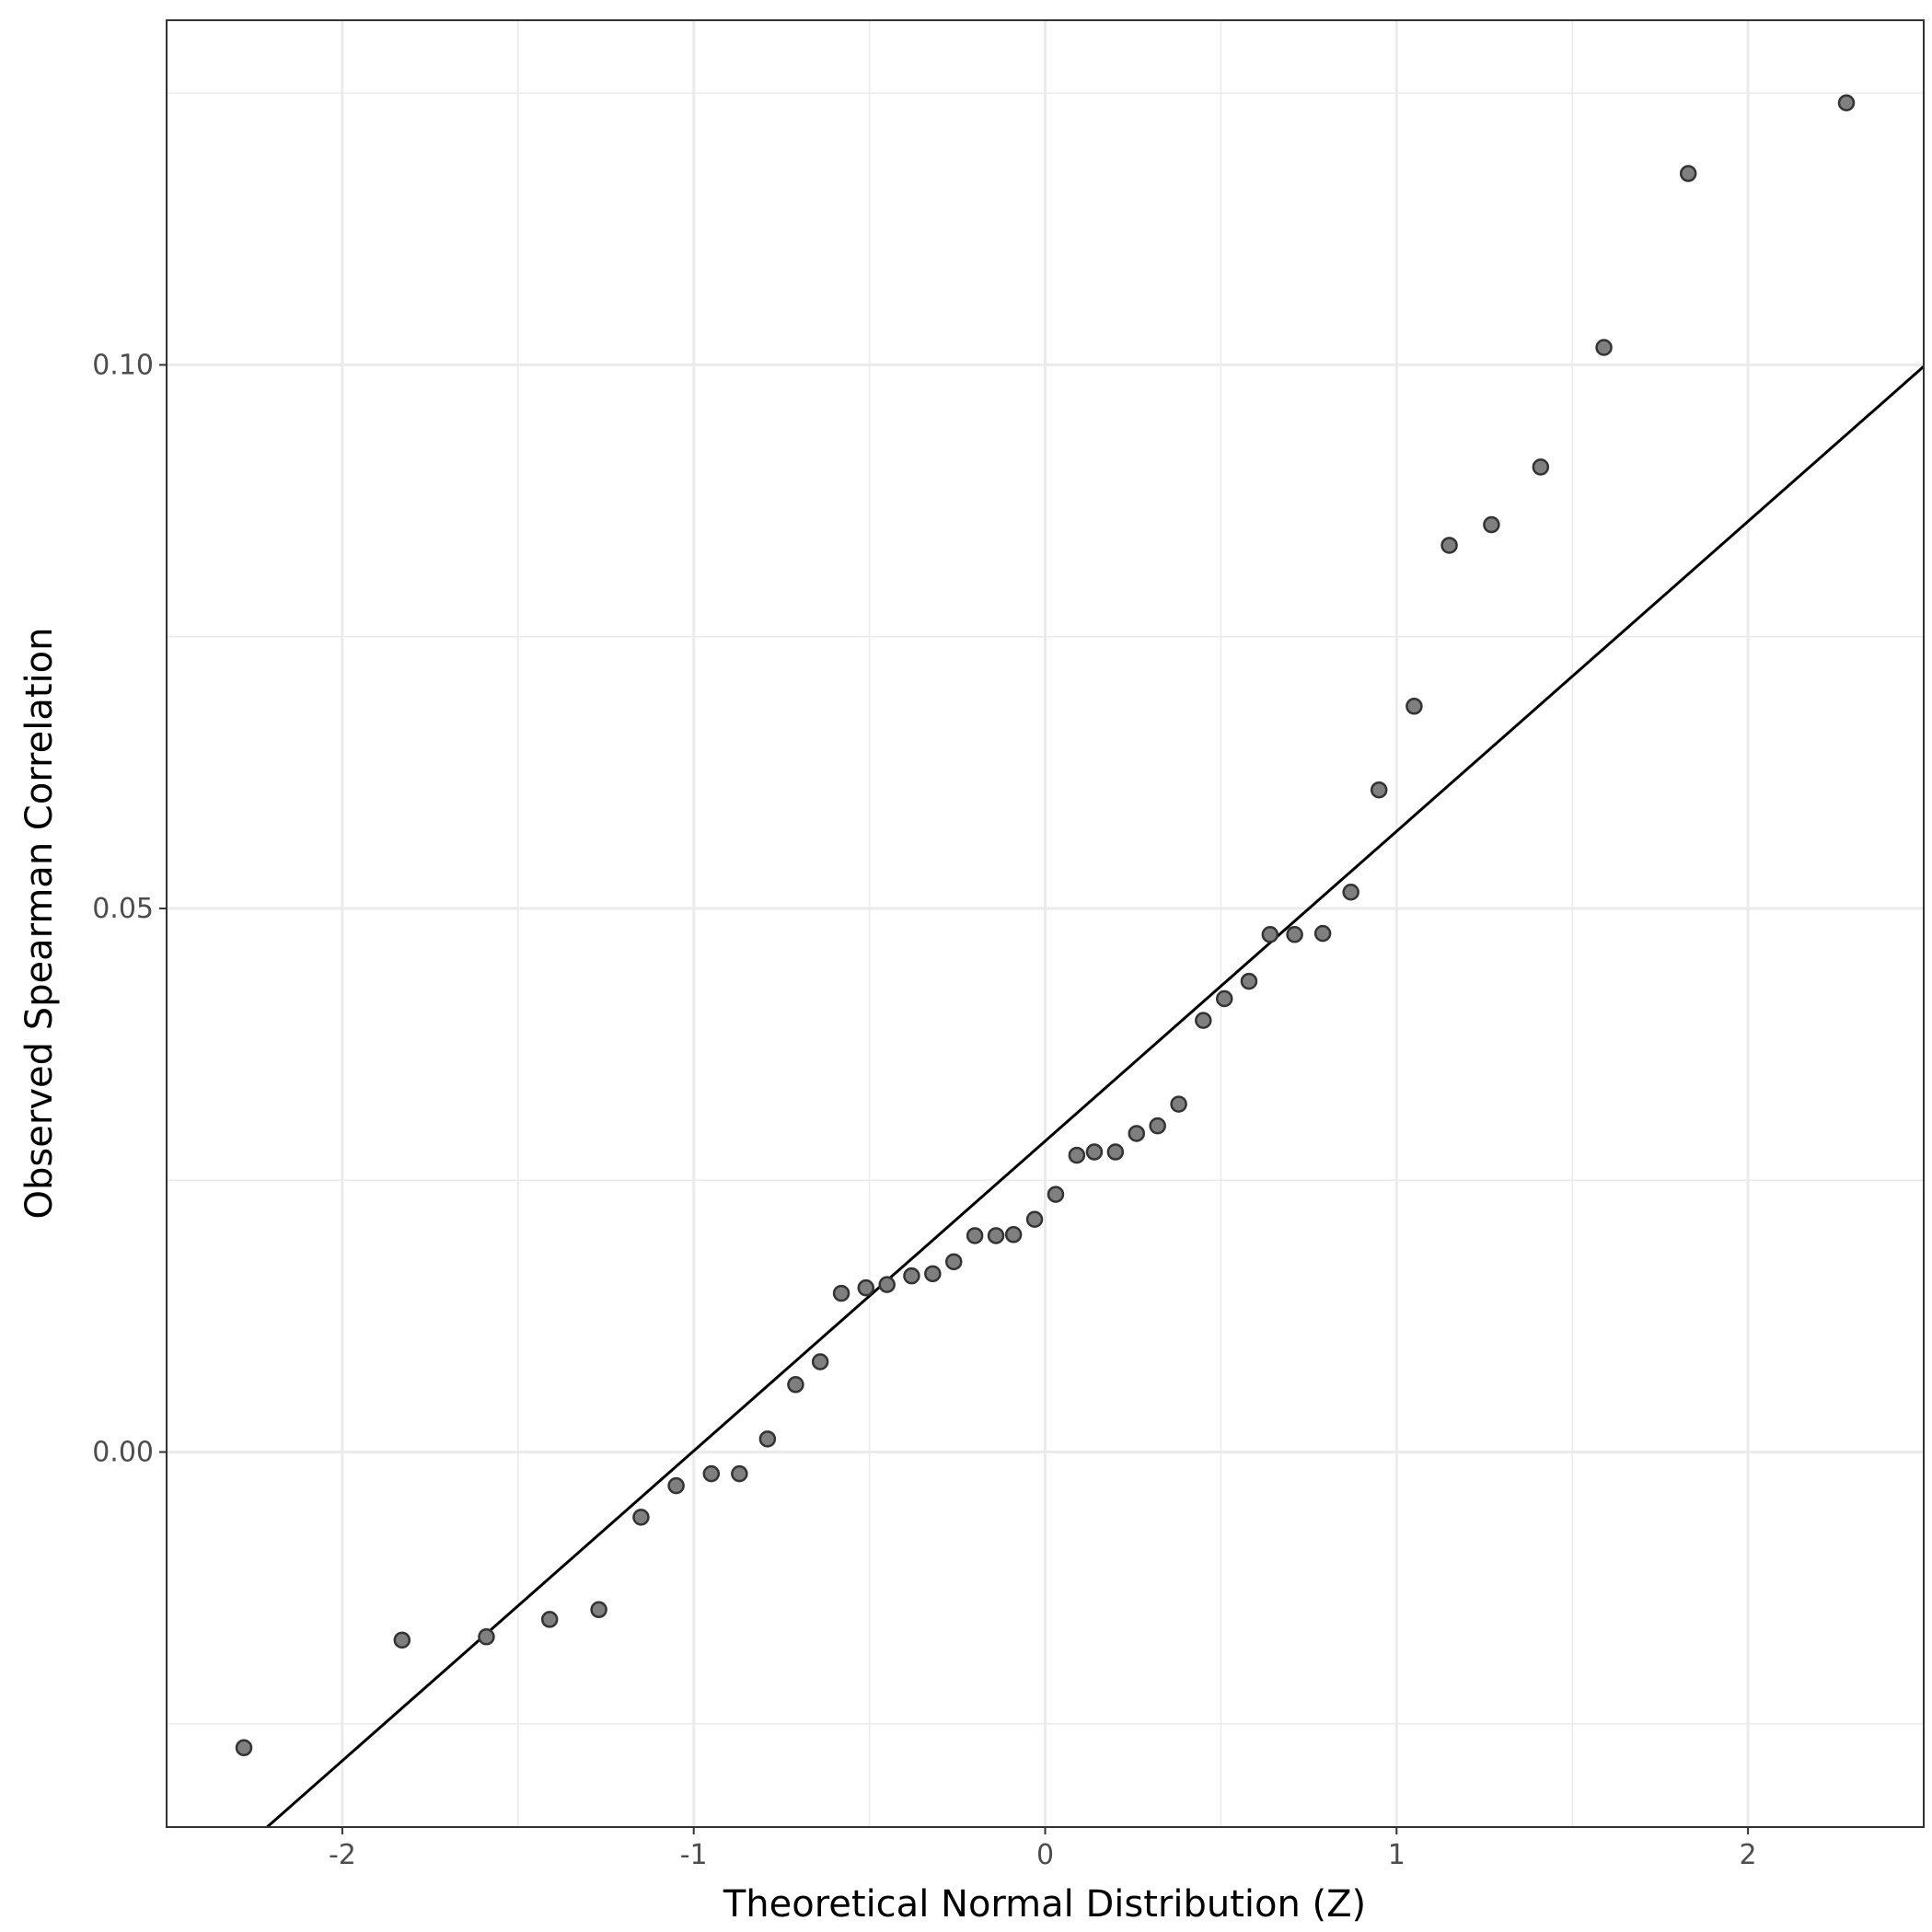 The image size is (1932, 1932). What do you see at coordinates (123, 1453) in the screenshot?
I see `y-tick-label: 0.00` at bounding box center [123, 1453].